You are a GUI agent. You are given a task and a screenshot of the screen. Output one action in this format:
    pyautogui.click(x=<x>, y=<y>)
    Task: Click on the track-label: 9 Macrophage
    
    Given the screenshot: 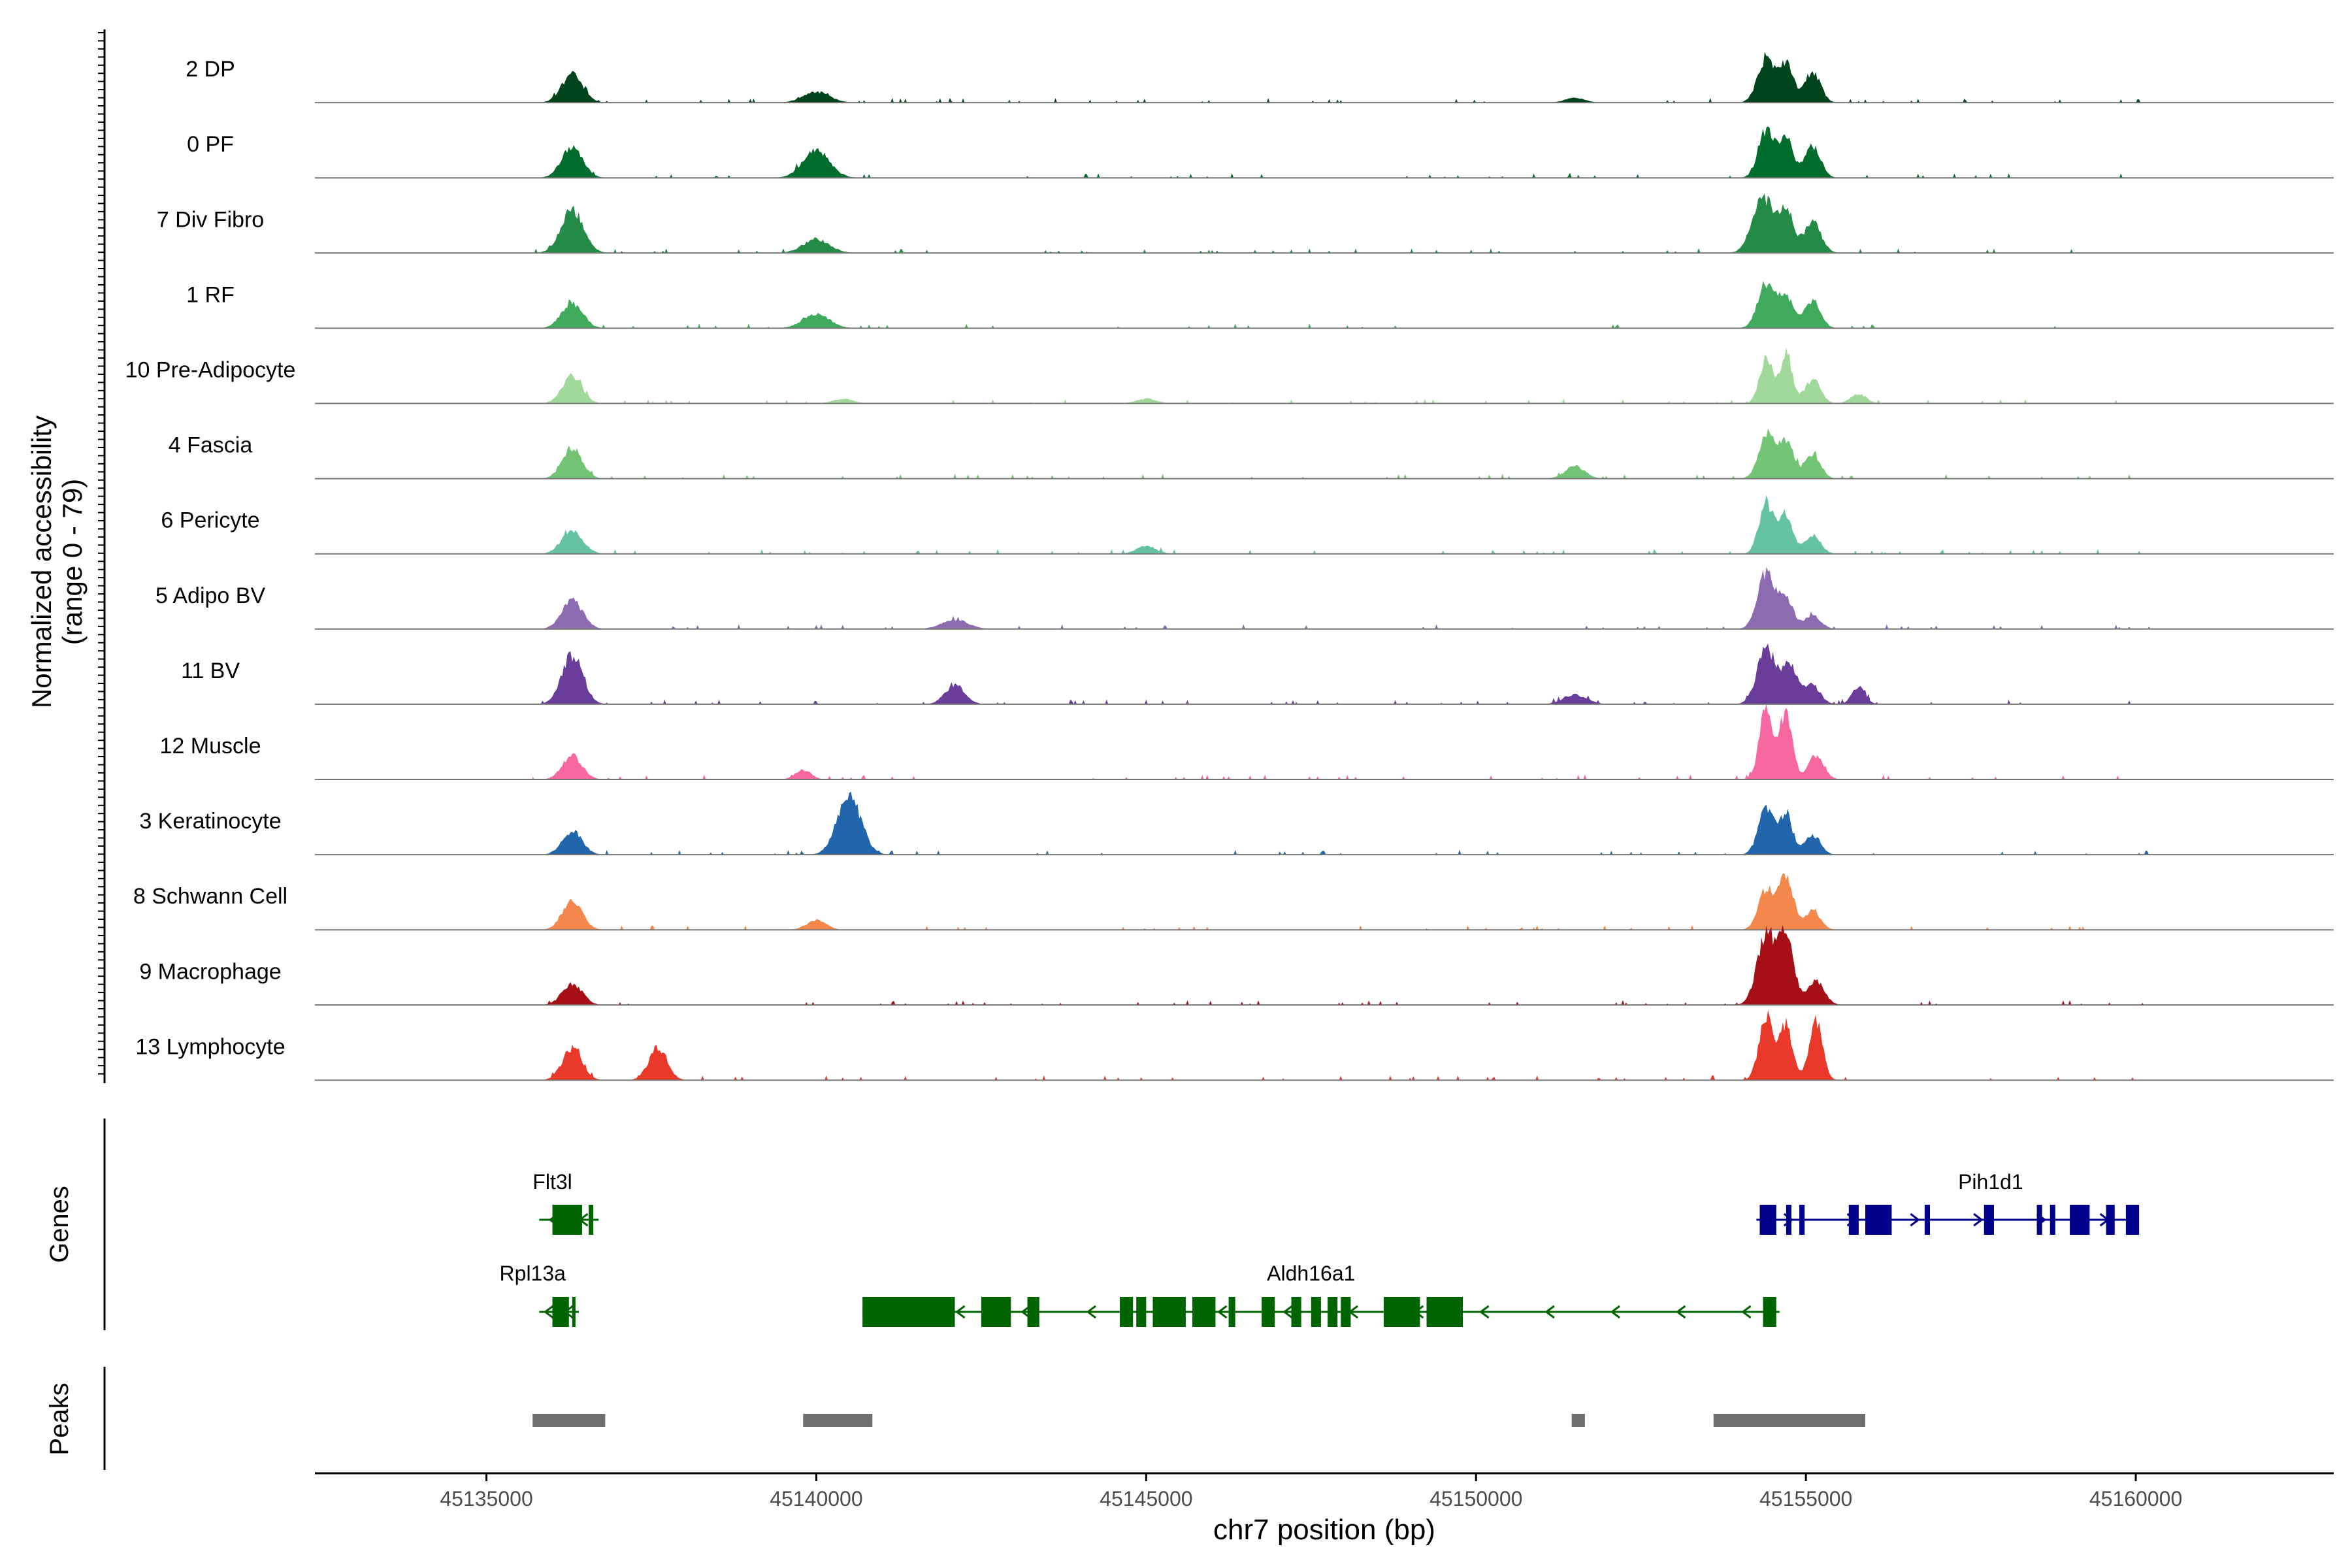 What is the action you would take?
    pyautogui.click(x=210, y=971)
    